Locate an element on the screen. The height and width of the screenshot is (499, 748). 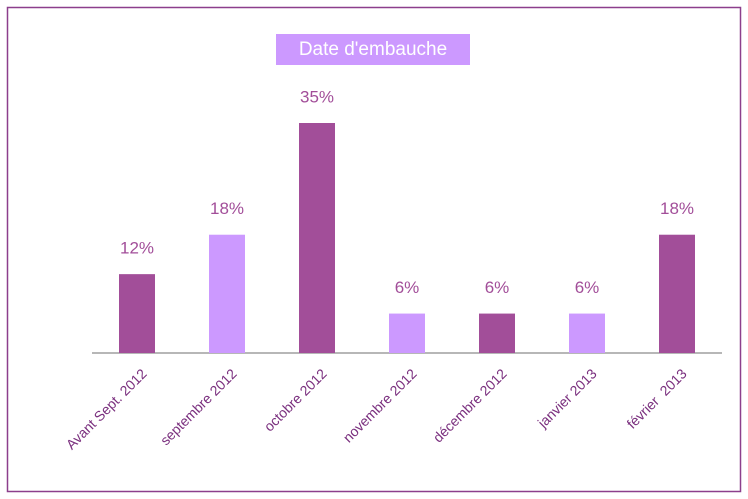
chart-title: Date d'embauche is located at coordinates (373, 49).